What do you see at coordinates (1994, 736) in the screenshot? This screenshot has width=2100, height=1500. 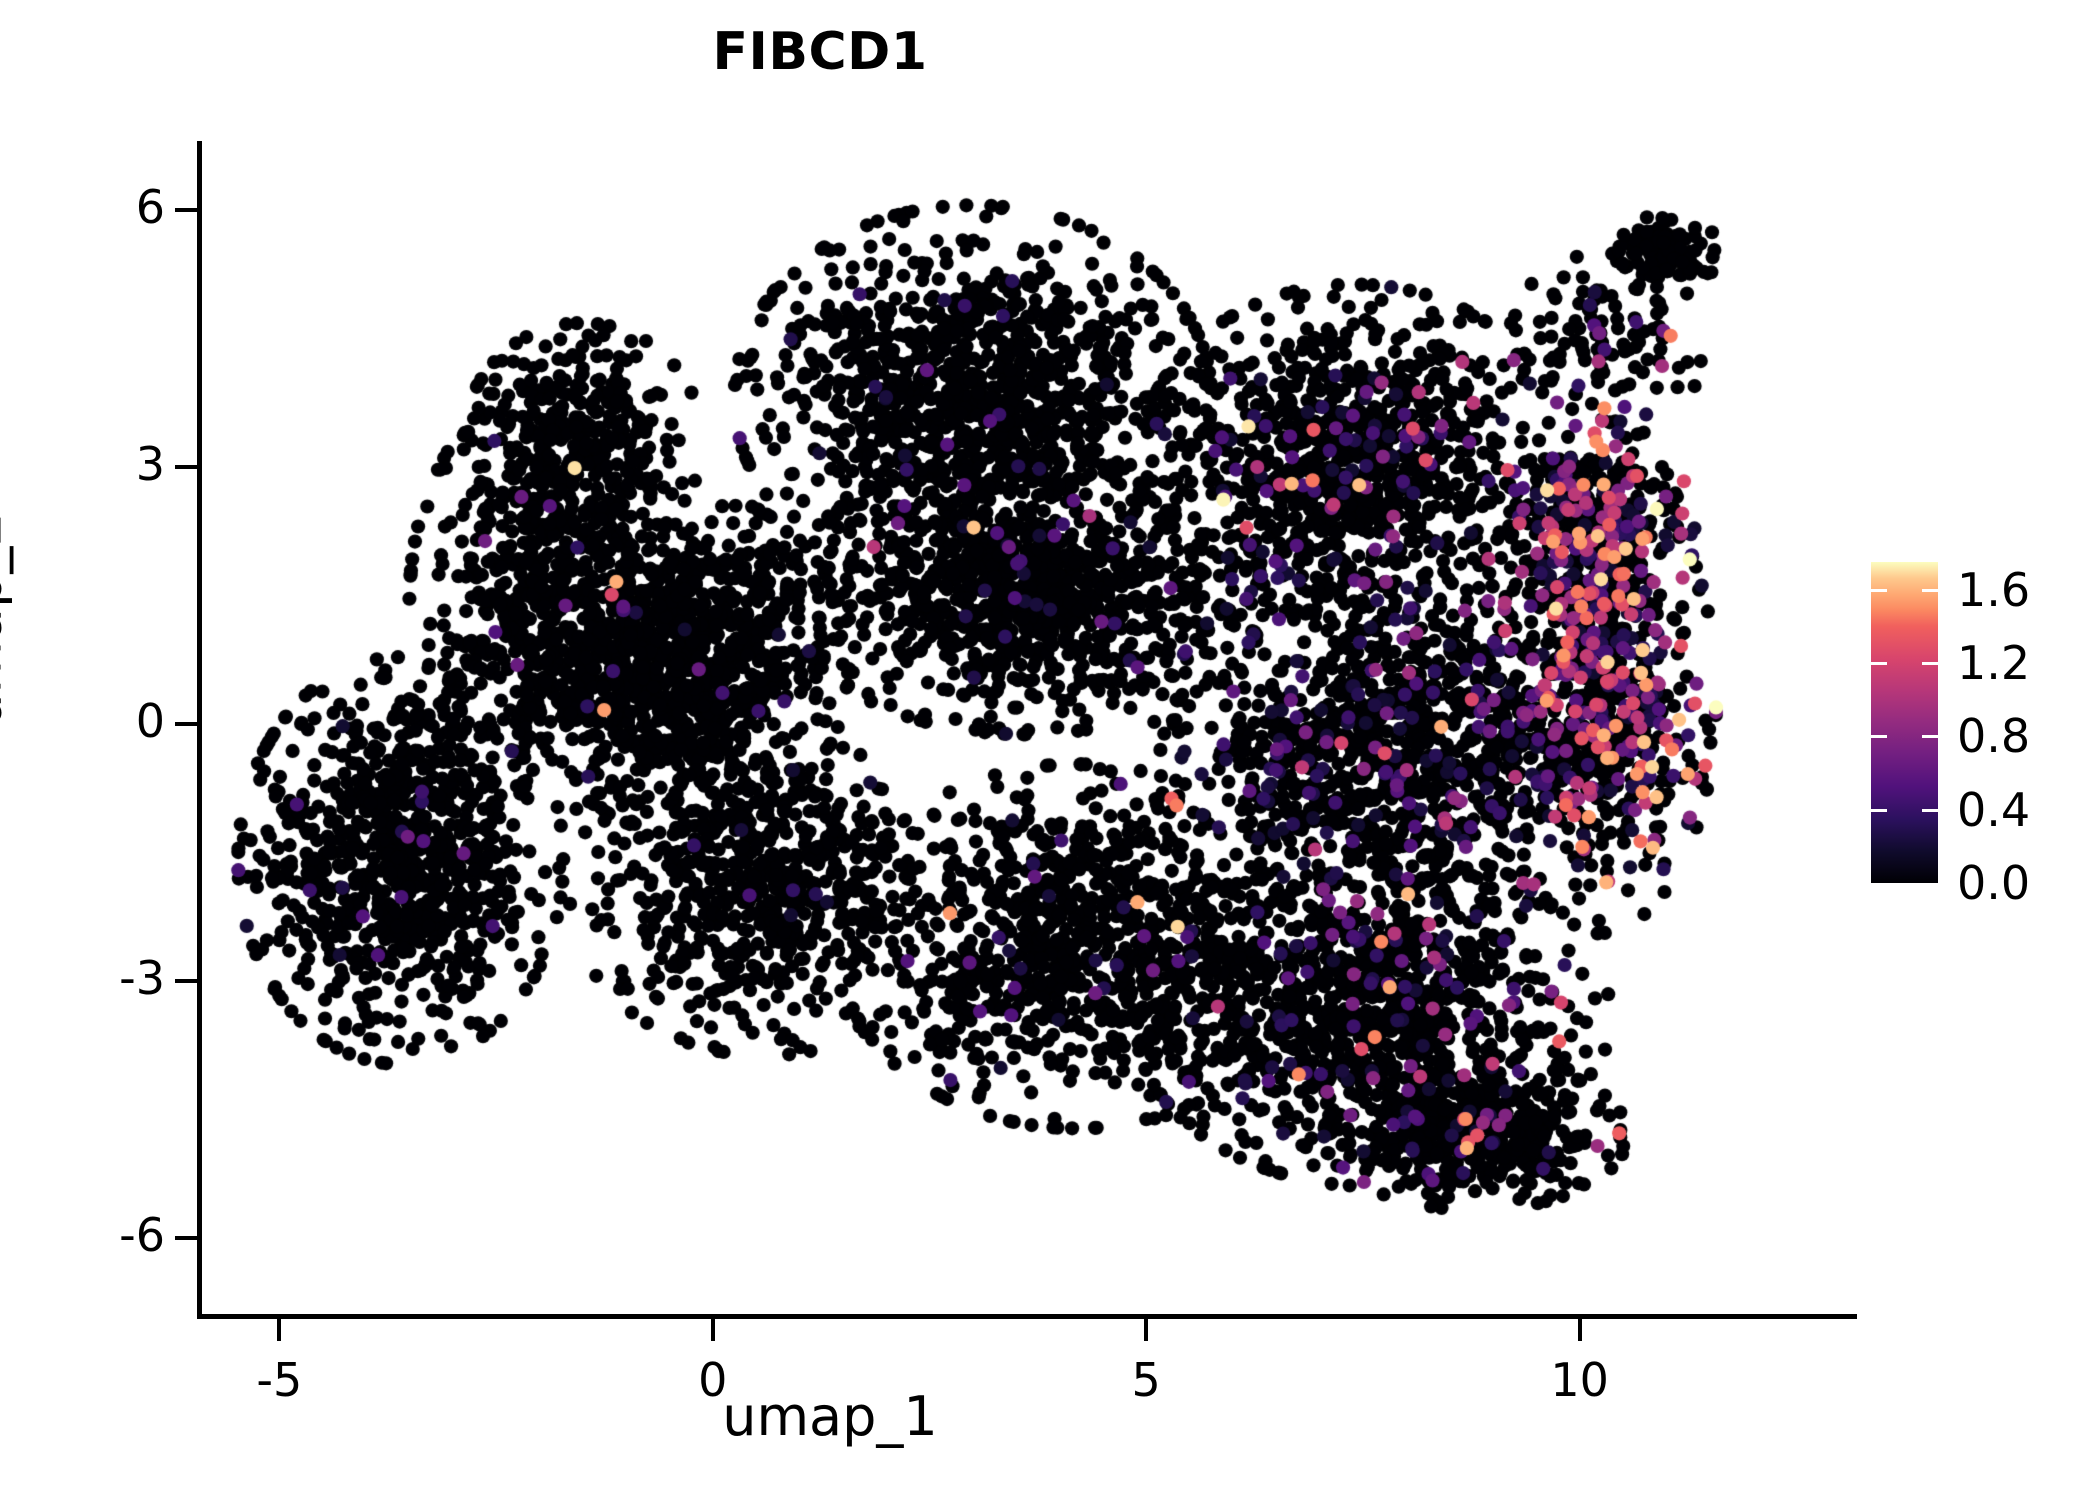 I see `colorbar-tick-label: 0.8` at bounding box center [1994, 736].